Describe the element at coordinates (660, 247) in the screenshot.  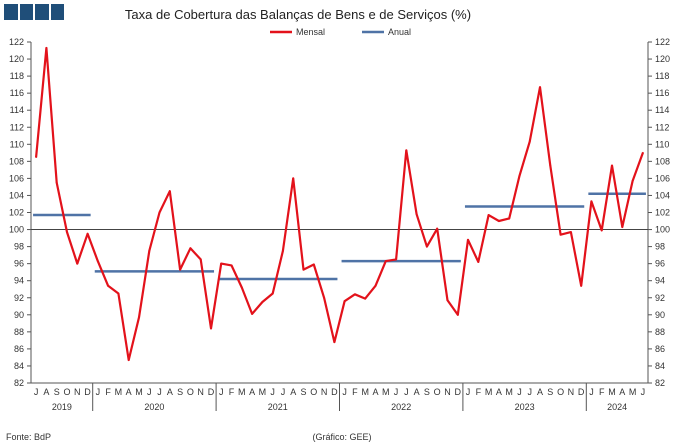
I see `y-tick-label-right: 98` at that location.